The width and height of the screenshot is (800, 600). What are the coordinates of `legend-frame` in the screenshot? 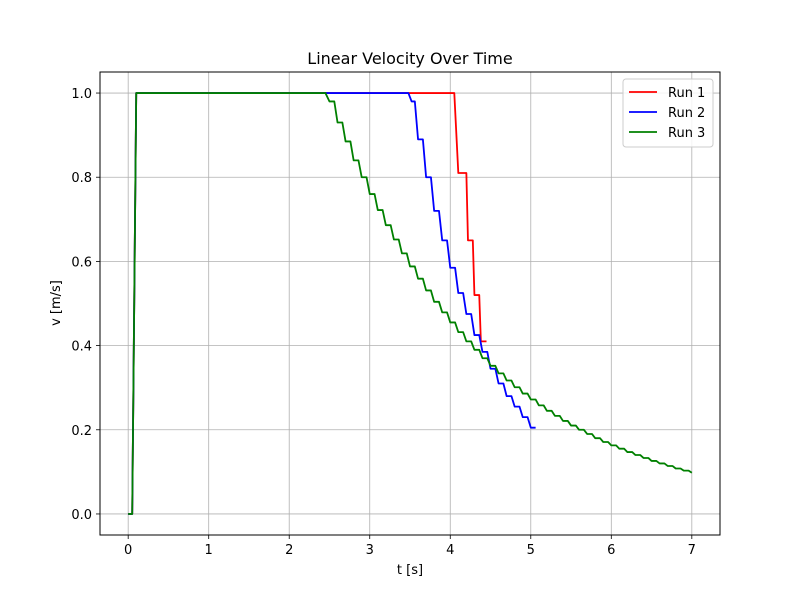 It's located at (668, 113).